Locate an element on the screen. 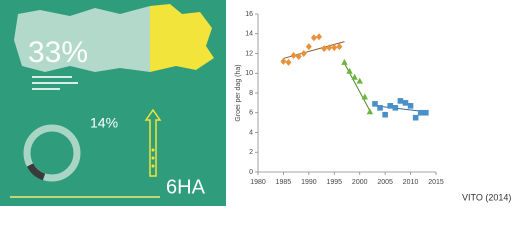 The height and width of the screenshot is (240, 519). map-left is located at coordinates (82, 39).